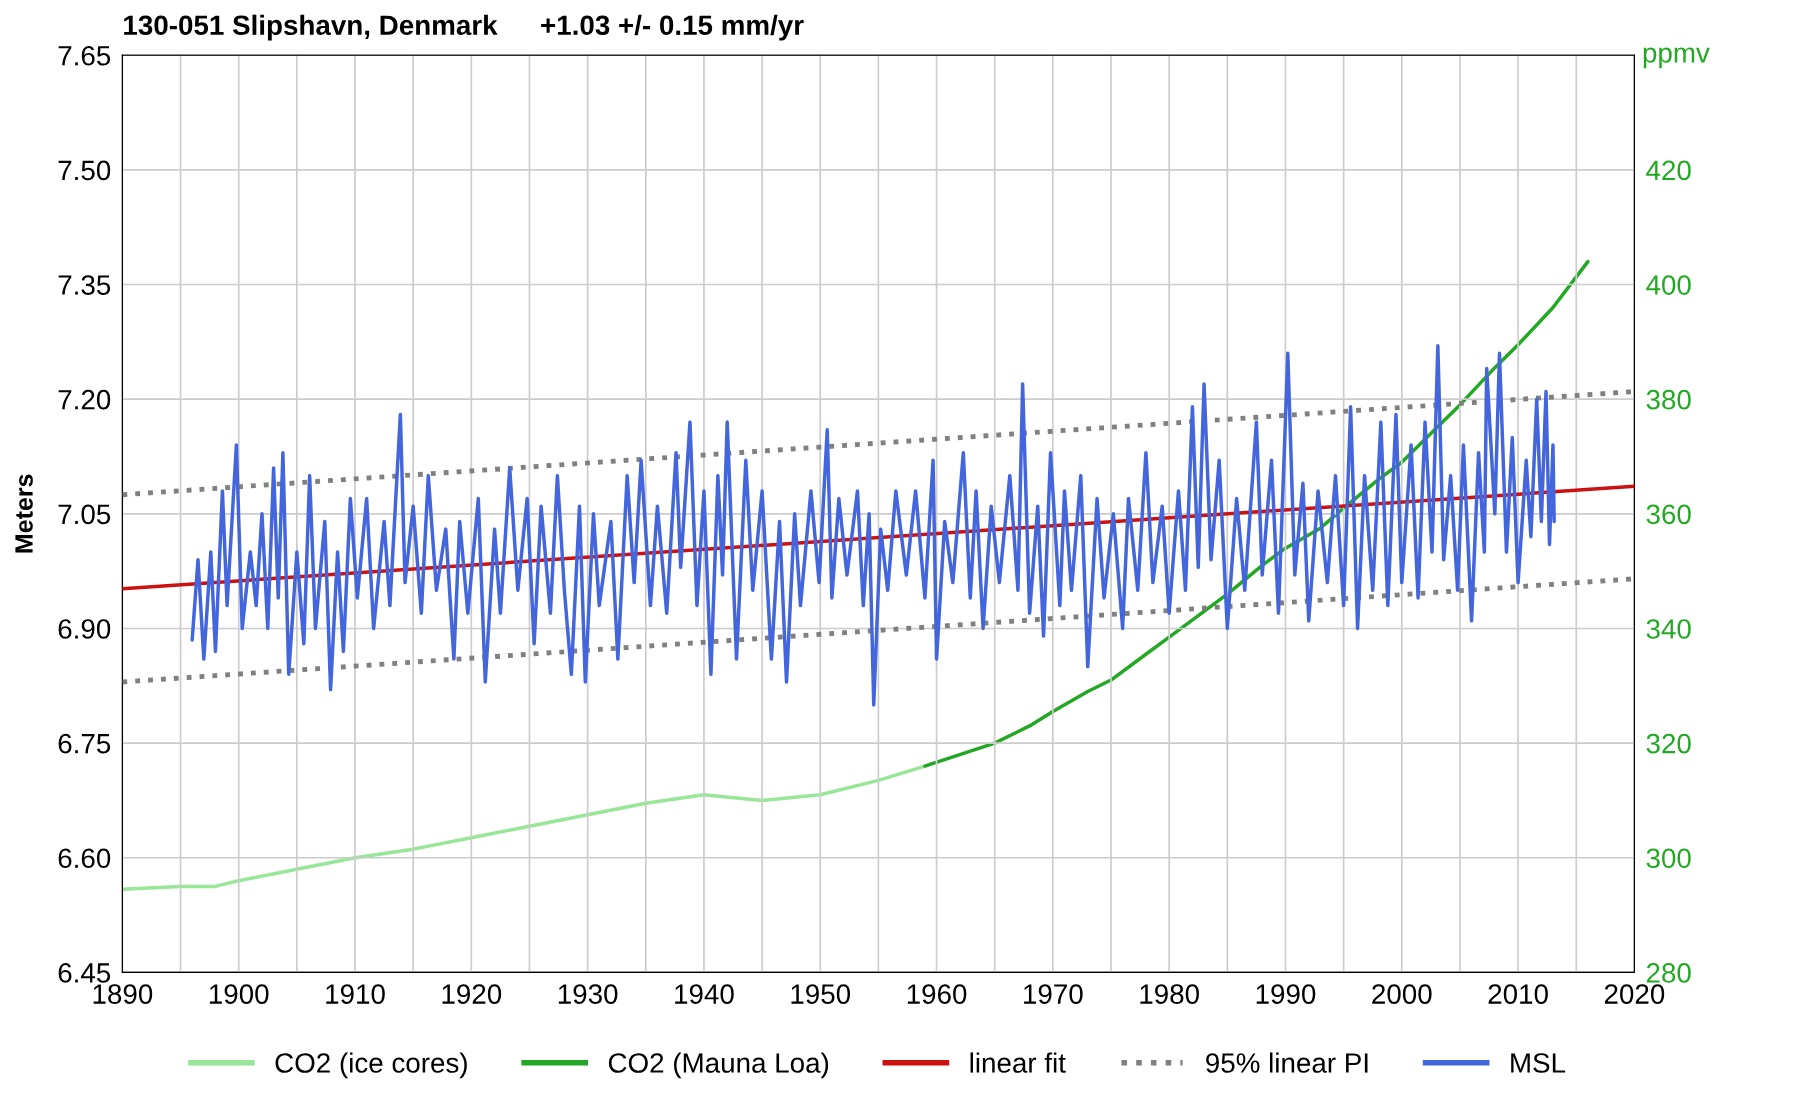 The height and width of the screenshot is (1105, 1800). I want to click on y2-tick-label: 420, so click(1668, 170).